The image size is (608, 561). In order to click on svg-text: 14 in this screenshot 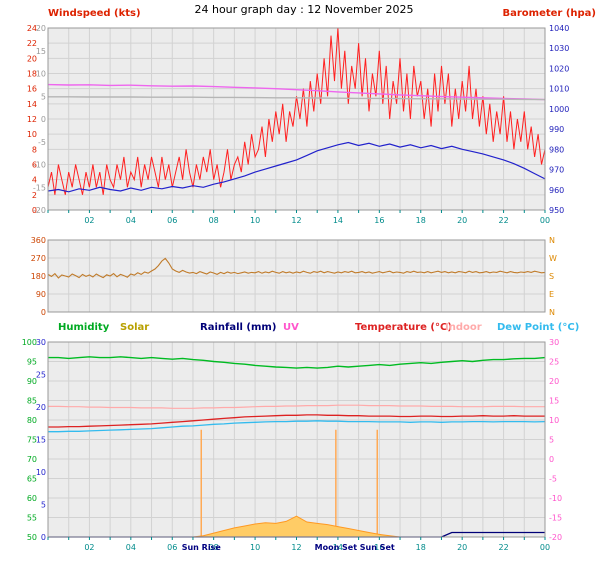, I will do `click(338, 547)`.